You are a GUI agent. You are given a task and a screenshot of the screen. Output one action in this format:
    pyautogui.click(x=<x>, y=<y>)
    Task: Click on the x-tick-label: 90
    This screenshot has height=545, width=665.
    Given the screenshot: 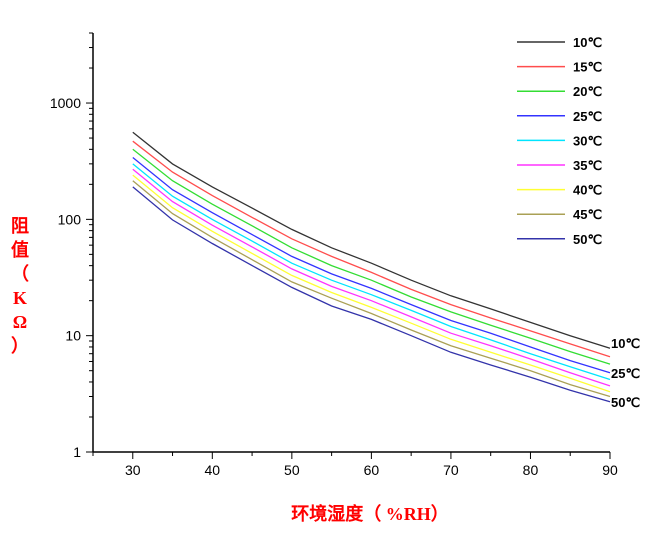 What is the action you would take?
    pyautogui.click(x=610, y=470)
    